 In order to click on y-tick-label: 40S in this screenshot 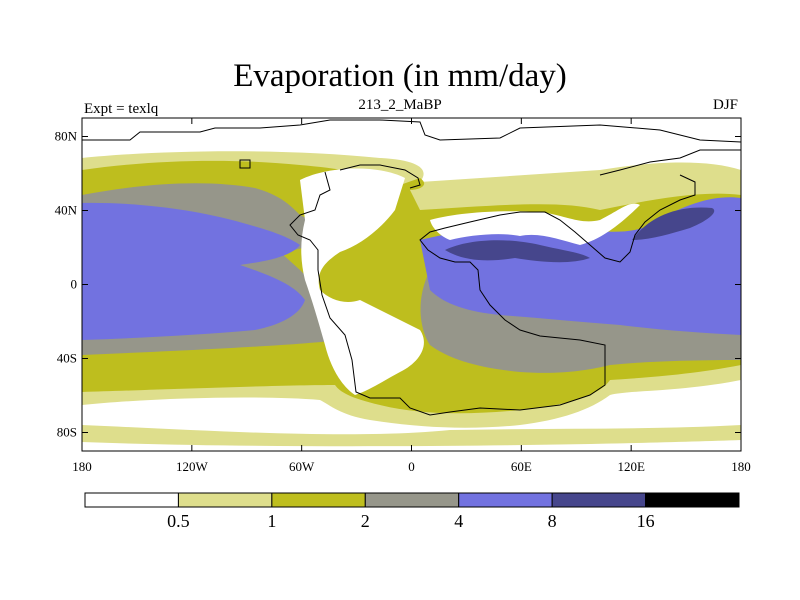, I will do `click(67, 358)`.